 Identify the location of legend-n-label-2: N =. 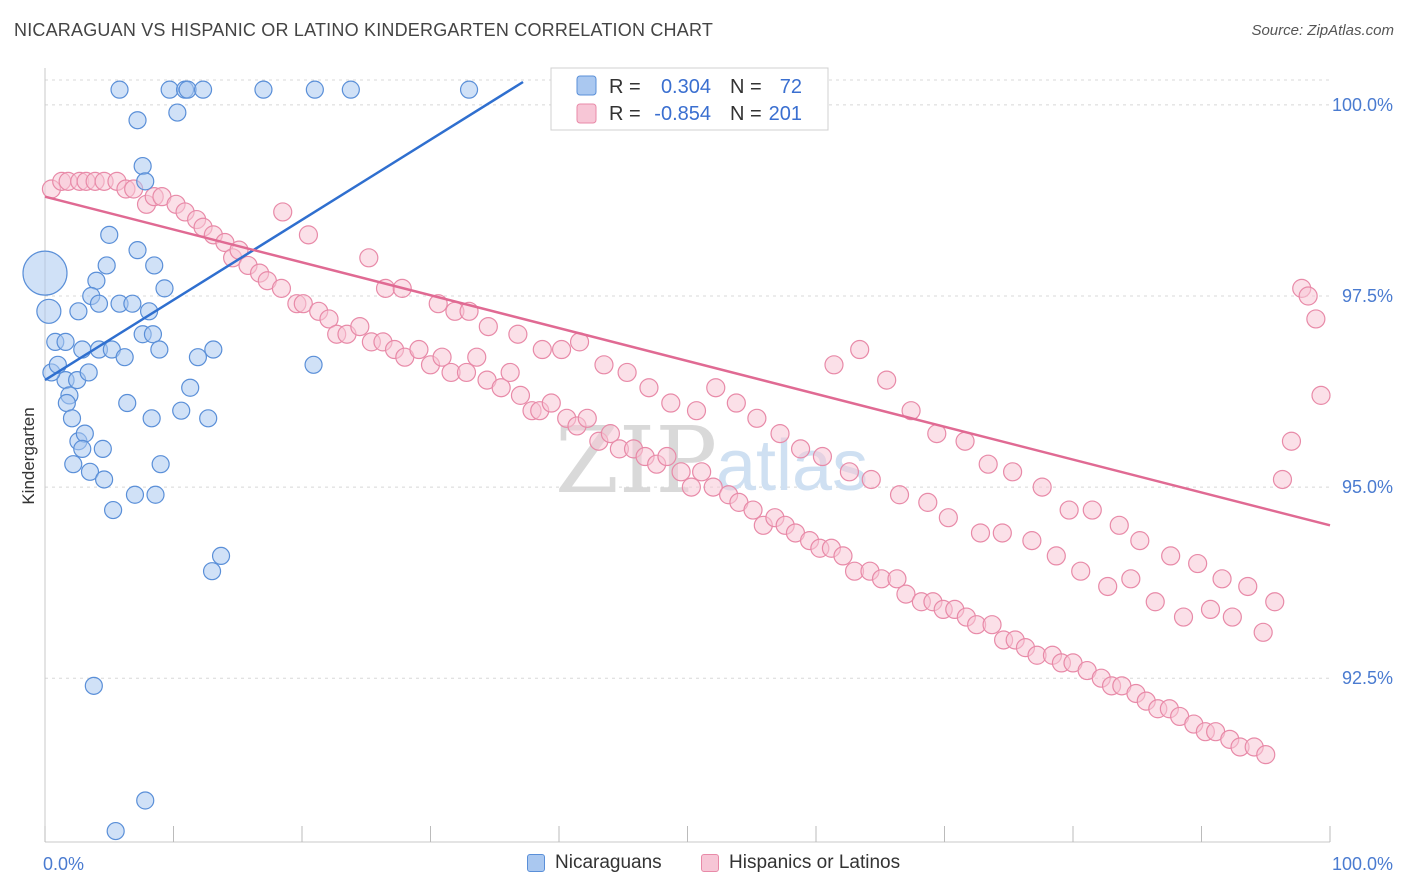
(746, 114).